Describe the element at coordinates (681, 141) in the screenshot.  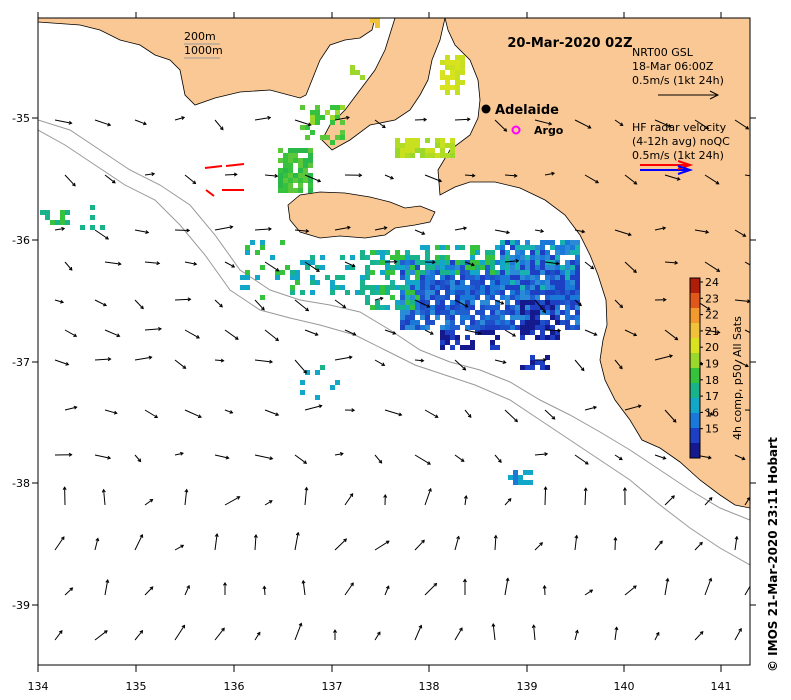
I see `radar-legend-line2: (4-12h avg) noQC` at that location.